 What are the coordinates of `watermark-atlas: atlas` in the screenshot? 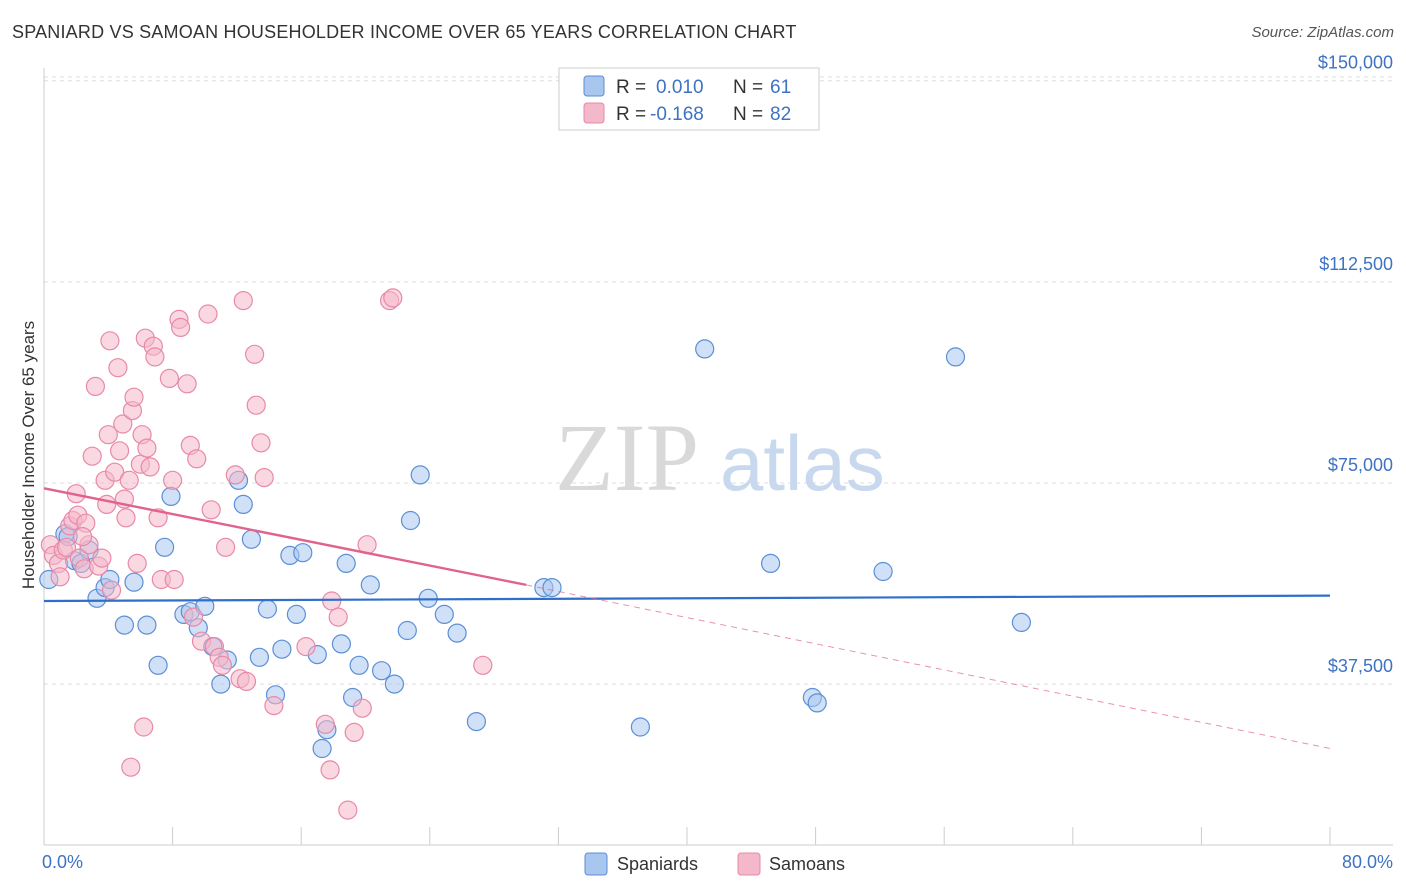 It's located at (802, 463).